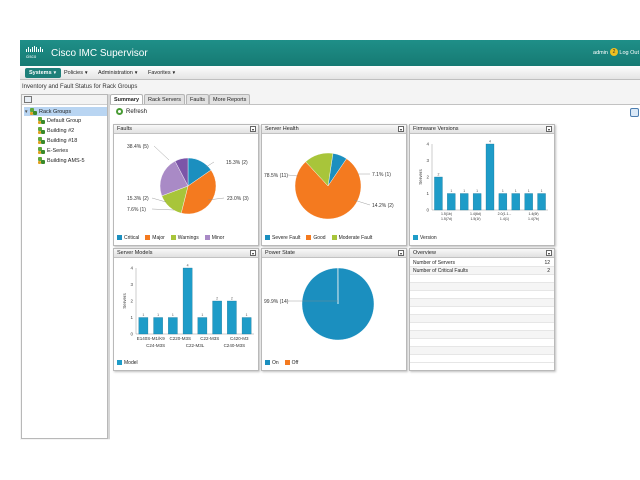 The height and width of the screenshot is (480, 640). I want to click on power-state-widget: Power State ▾ 99.9% (14) On Off, so click(334, 309).